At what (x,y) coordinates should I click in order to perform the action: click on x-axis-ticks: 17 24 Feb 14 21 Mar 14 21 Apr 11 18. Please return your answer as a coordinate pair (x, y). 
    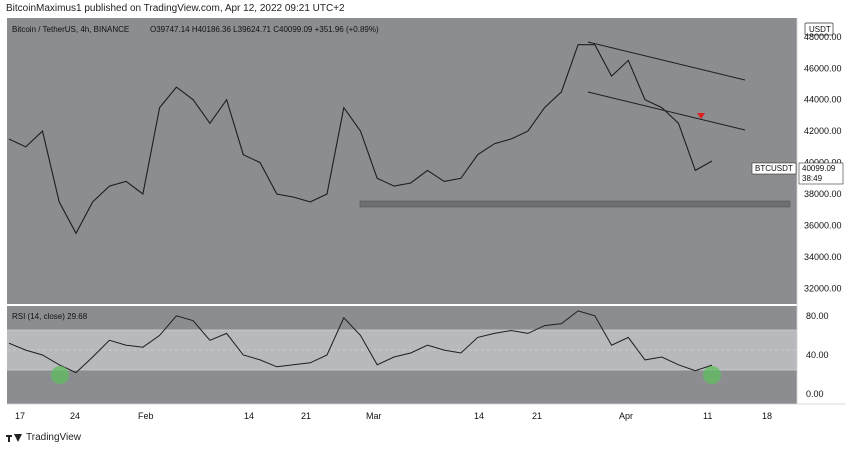
    Looking at the image, I should click on (393, 416).